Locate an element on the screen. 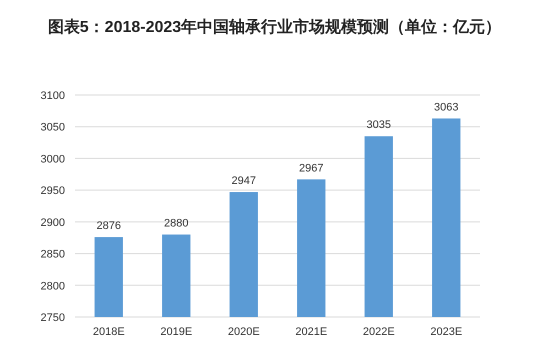  data-label: 2876 is located at coordinates (108, 226).